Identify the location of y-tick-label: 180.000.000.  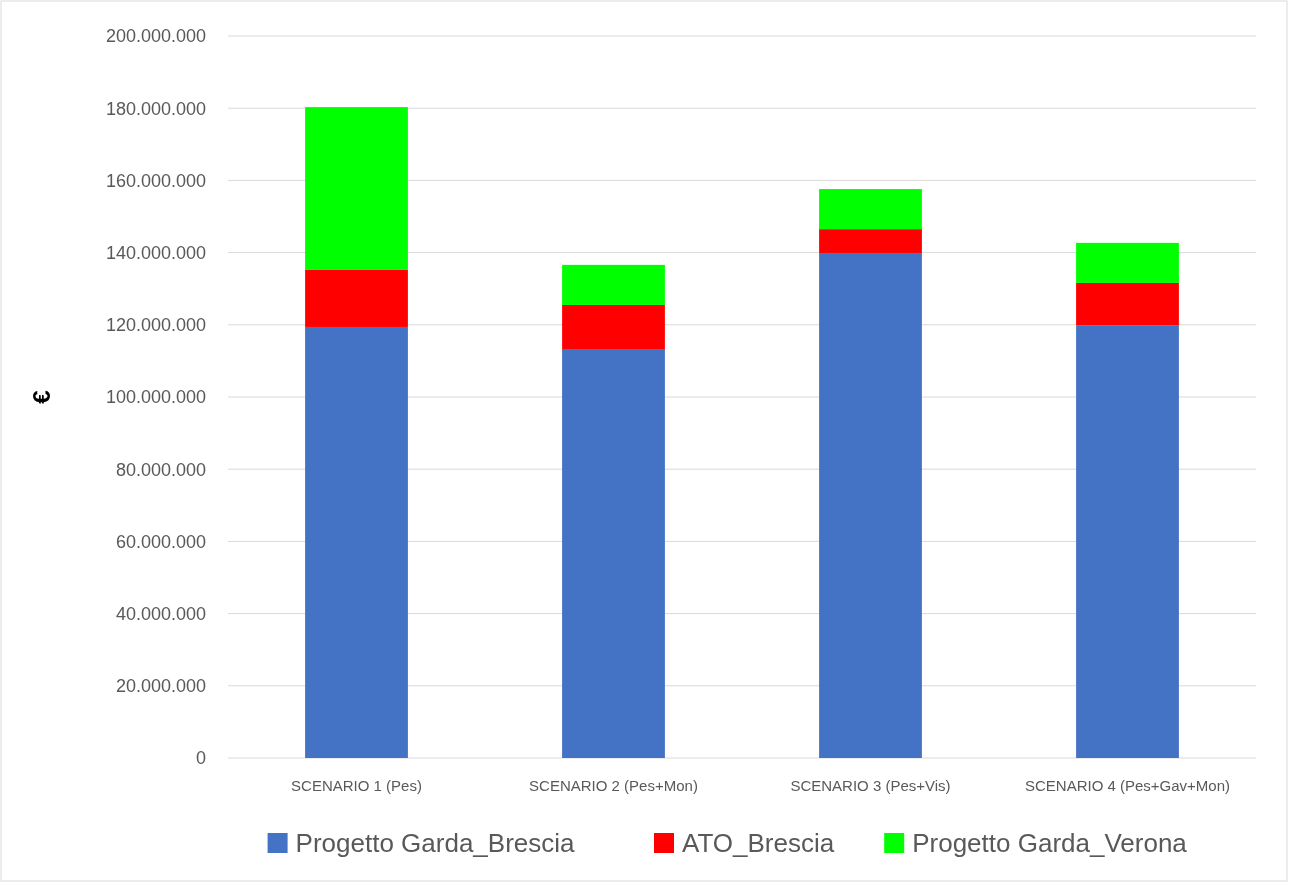
(155, 108).